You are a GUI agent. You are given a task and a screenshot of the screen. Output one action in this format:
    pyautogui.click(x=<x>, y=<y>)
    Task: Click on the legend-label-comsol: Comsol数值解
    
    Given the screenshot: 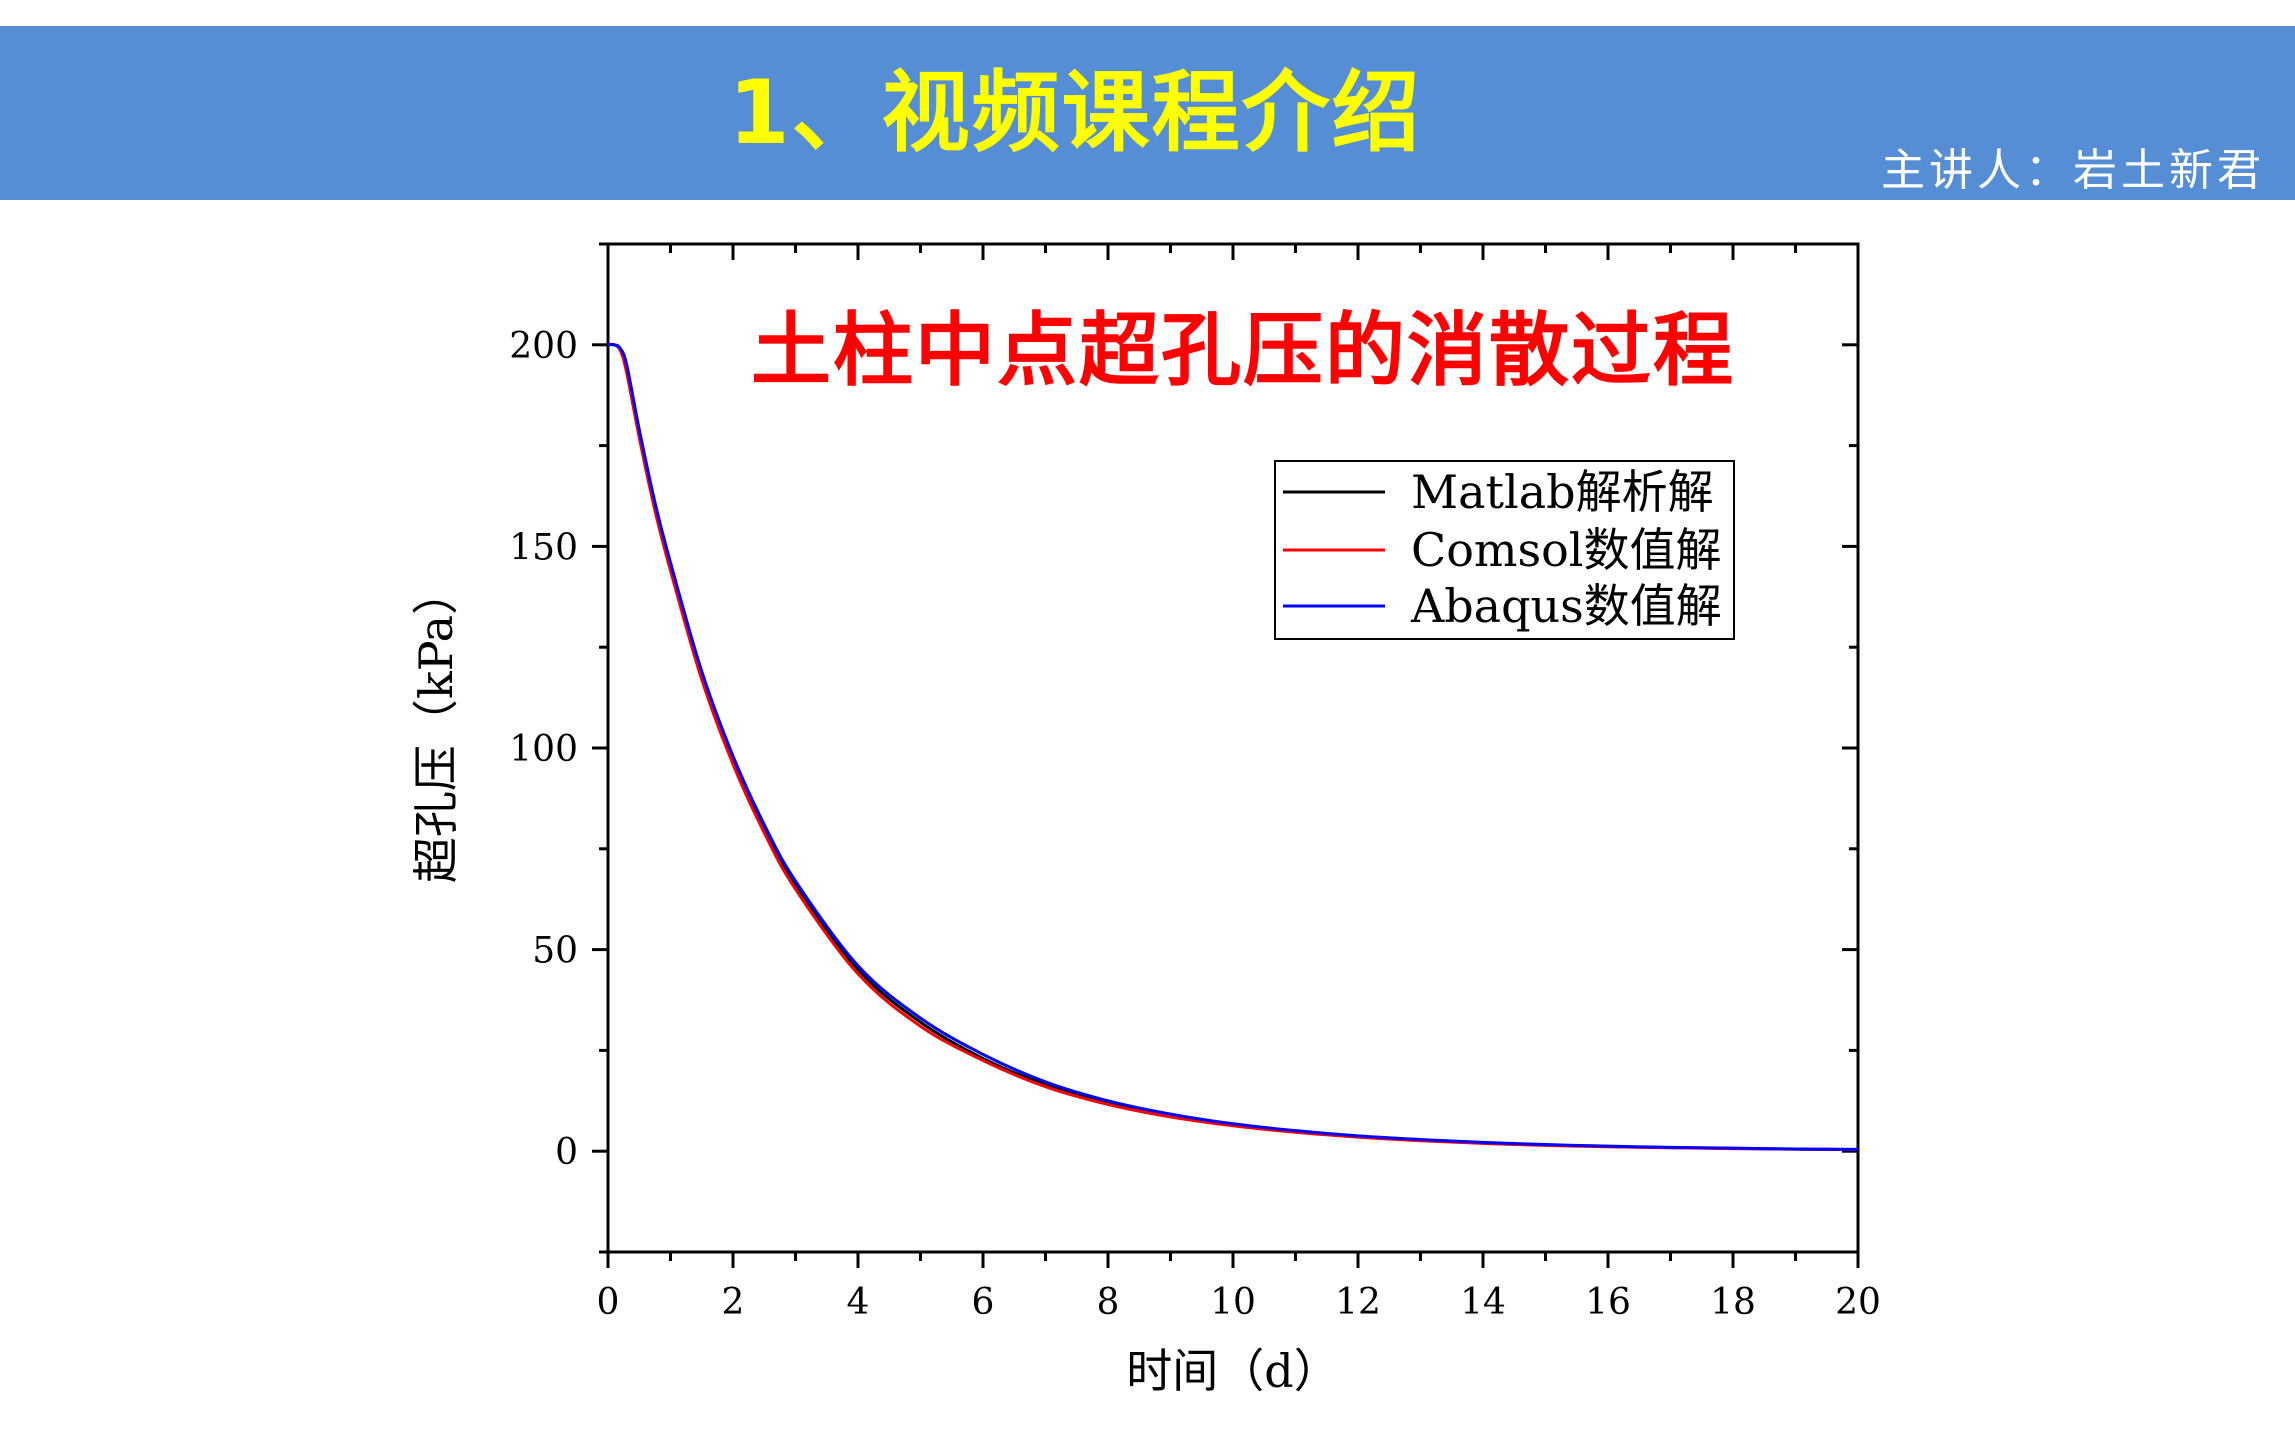 What is the action you would take?
    pyautogui.click(x=1566, y=550)
    